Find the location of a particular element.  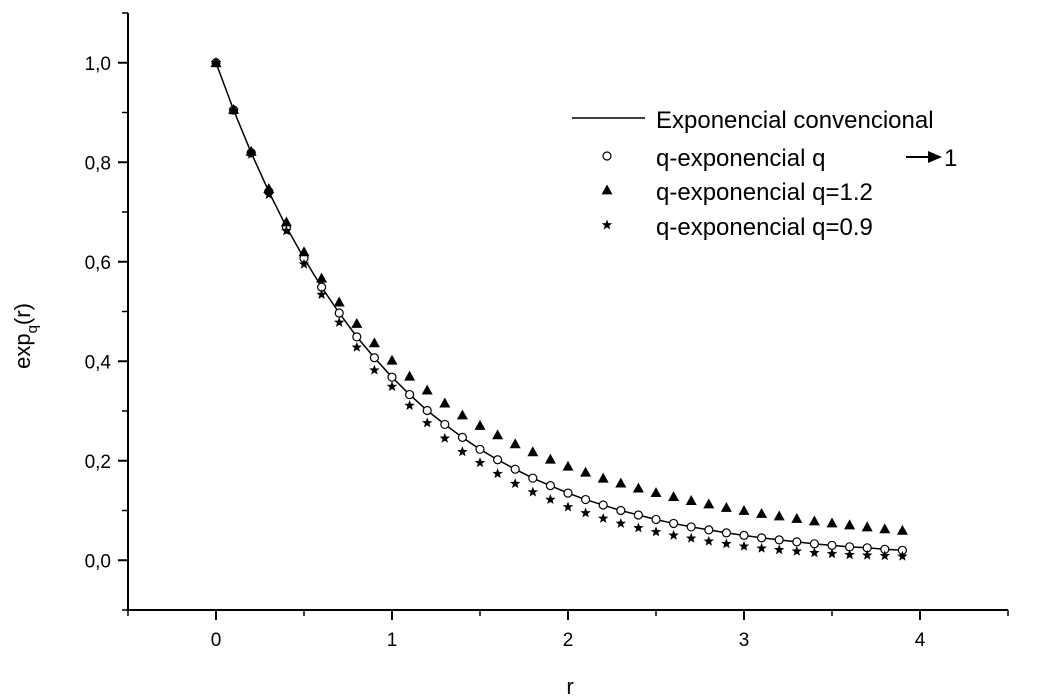

y-tick-label-5: 1,0 is located at coordinates (98, 64).